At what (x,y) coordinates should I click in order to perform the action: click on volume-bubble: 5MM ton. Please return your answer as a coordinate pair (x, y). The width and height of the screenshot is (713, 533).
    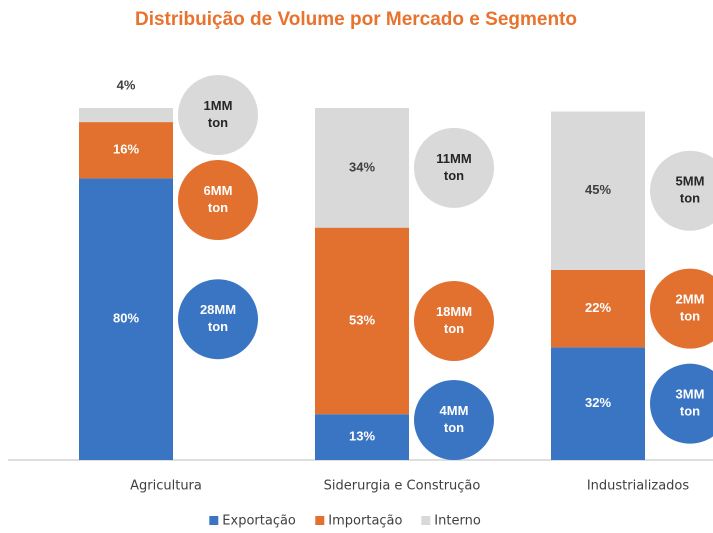
    Looking at the image, I should click on (681, 190).